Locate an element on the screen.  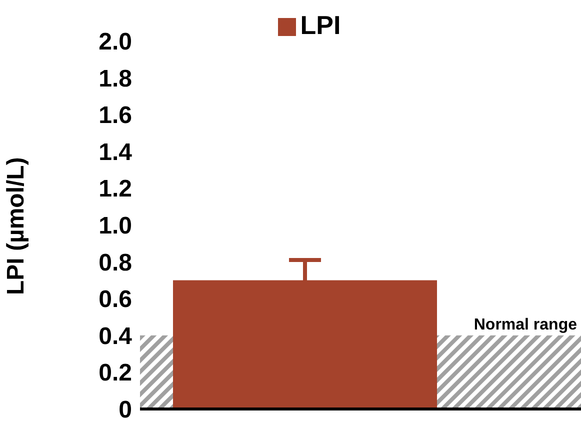
y-tick-label: 2.0 is located at coordinates (115, 42).